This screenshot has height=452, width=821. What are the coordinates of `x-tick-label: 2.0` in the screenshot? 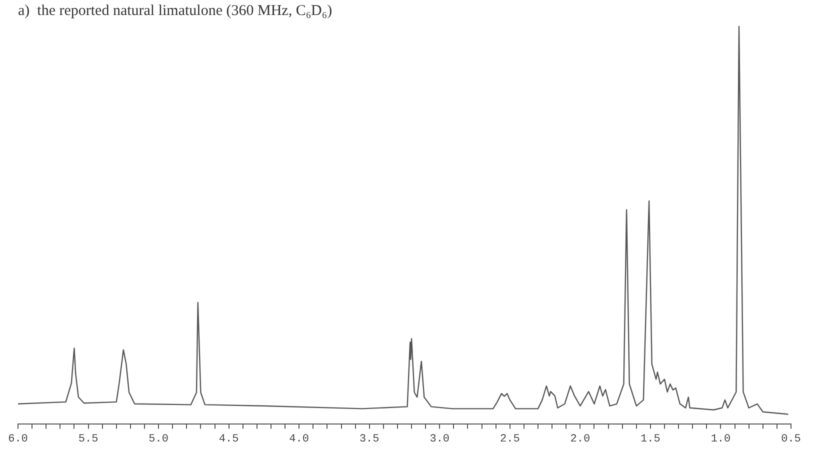 It's located at (580, 439).